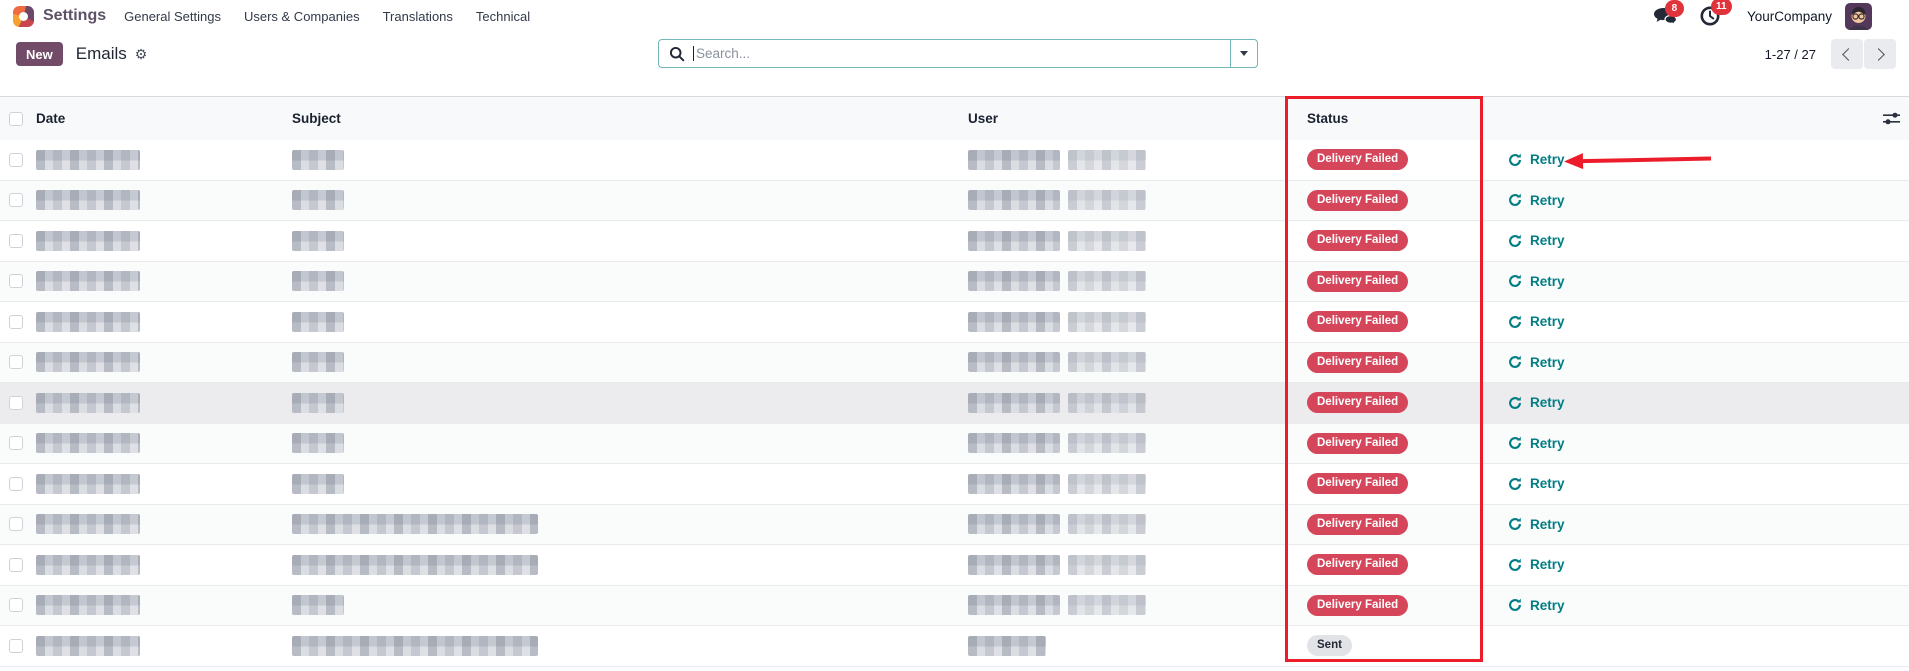 This screenshot has height=671, width=1909. I want to click on nav-item-users-companies: Users & Companies, so click(301, 16).